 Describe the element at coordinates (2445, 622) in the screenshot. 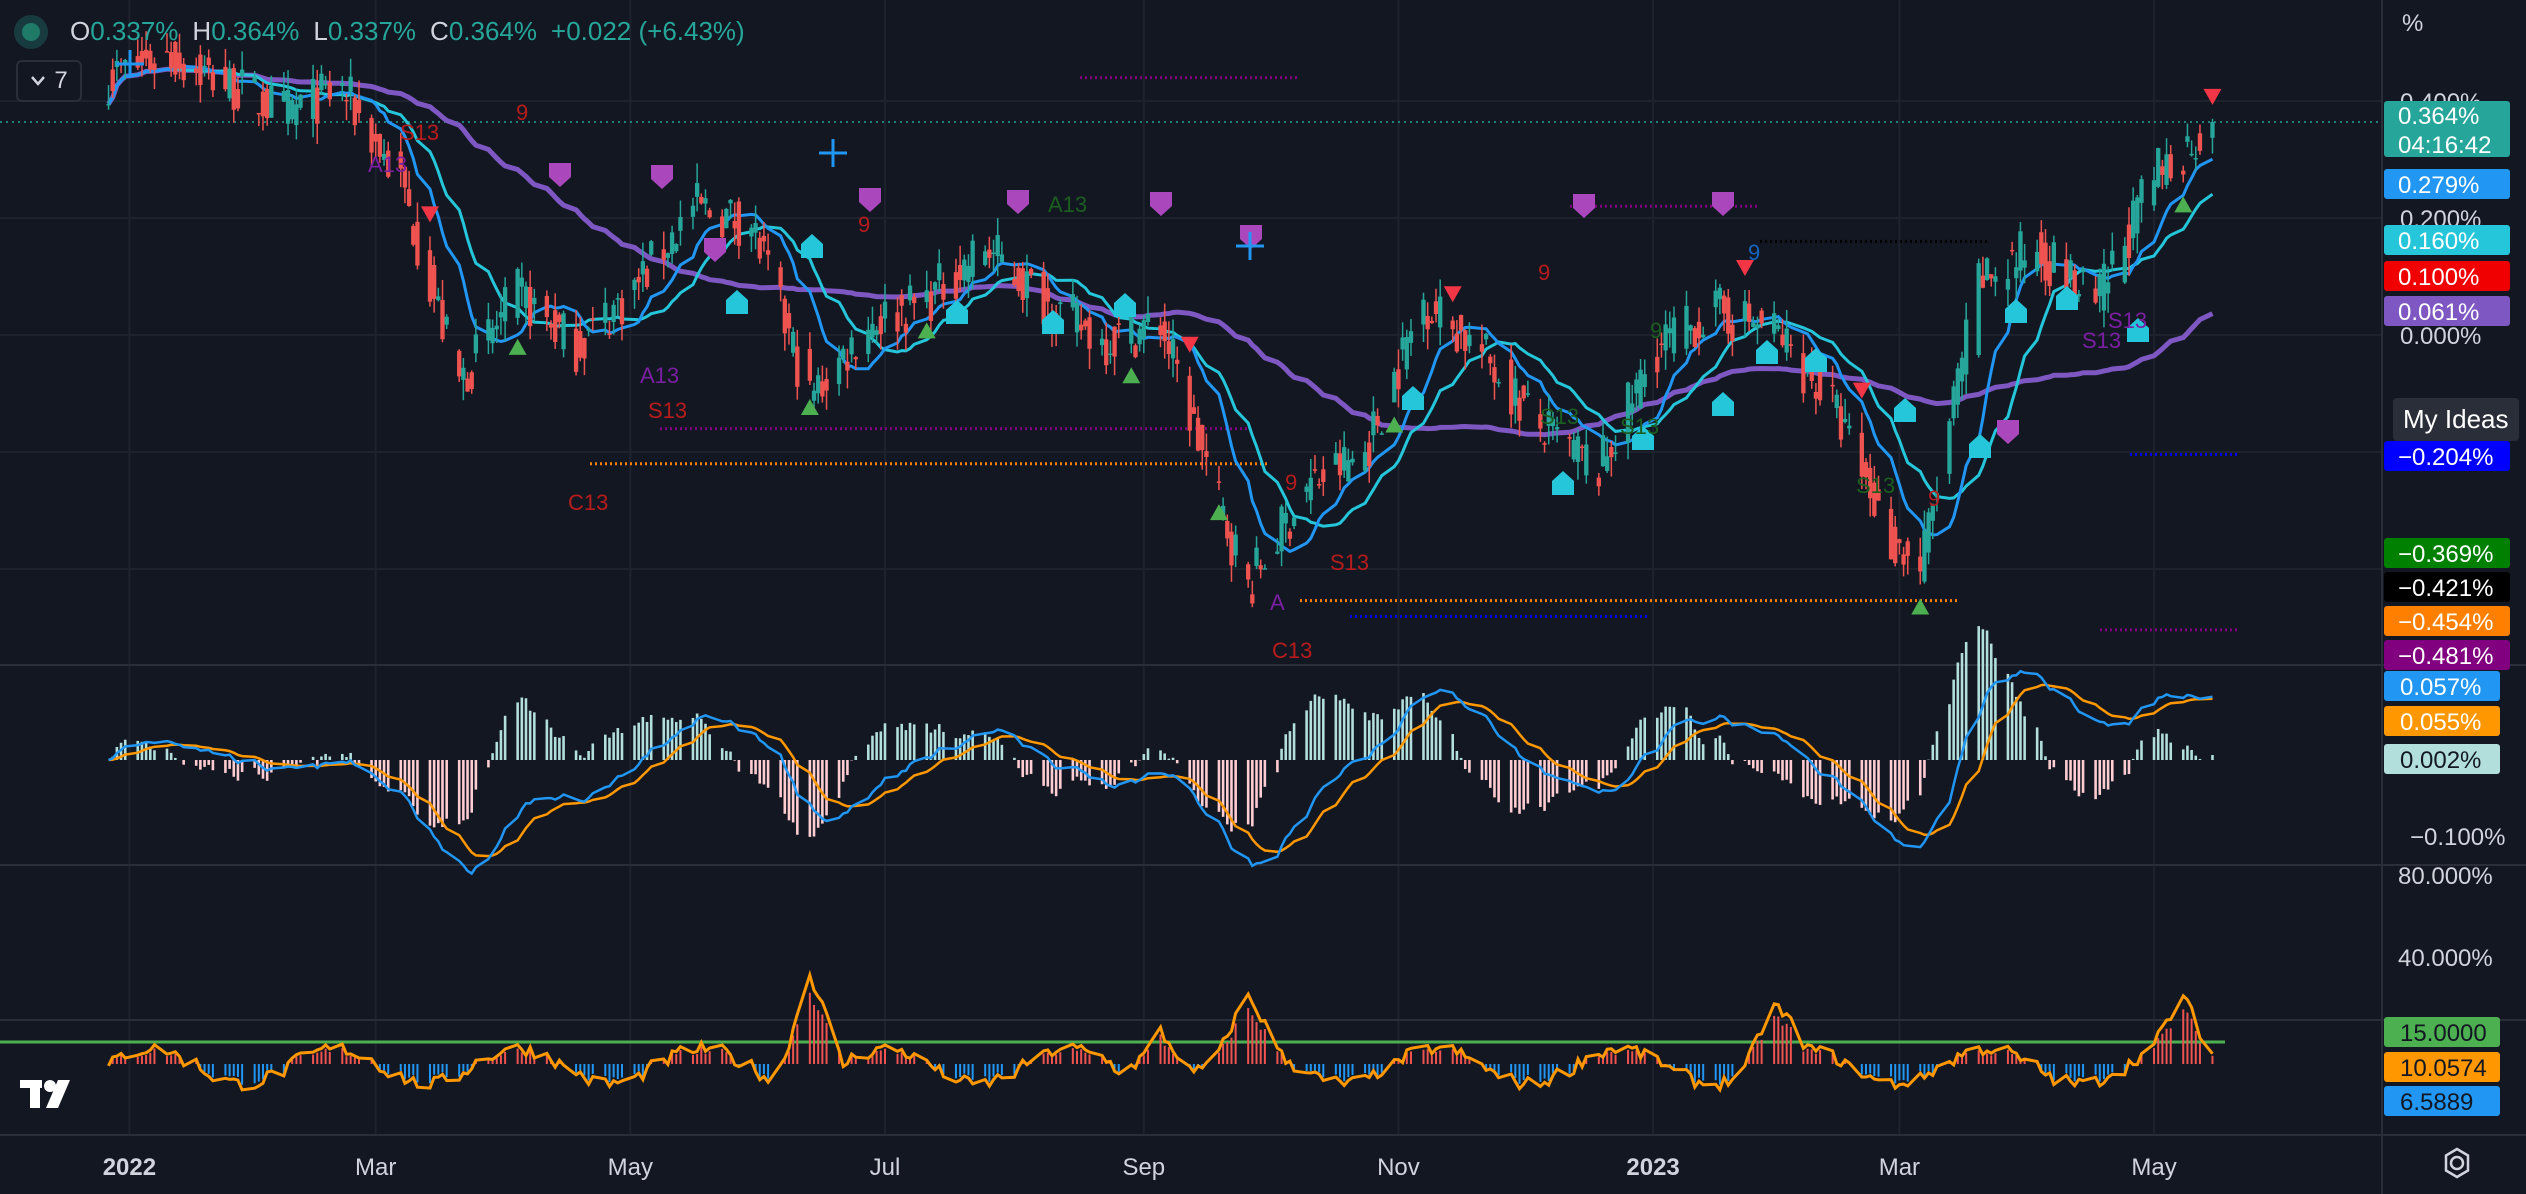

I see `price-axis-label: −0.454%` at that location.